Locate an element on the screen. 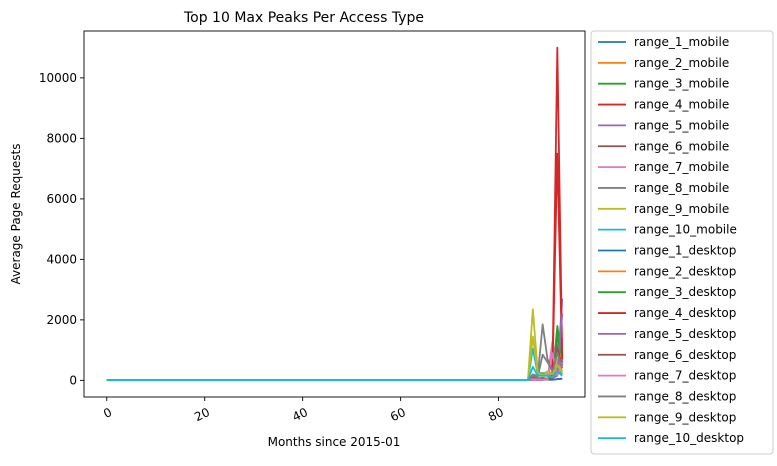 This screenshot has width=777, height=466. chart-title: Top 10 Max Peaks Per Access Type is located at coordinates (303, 18).